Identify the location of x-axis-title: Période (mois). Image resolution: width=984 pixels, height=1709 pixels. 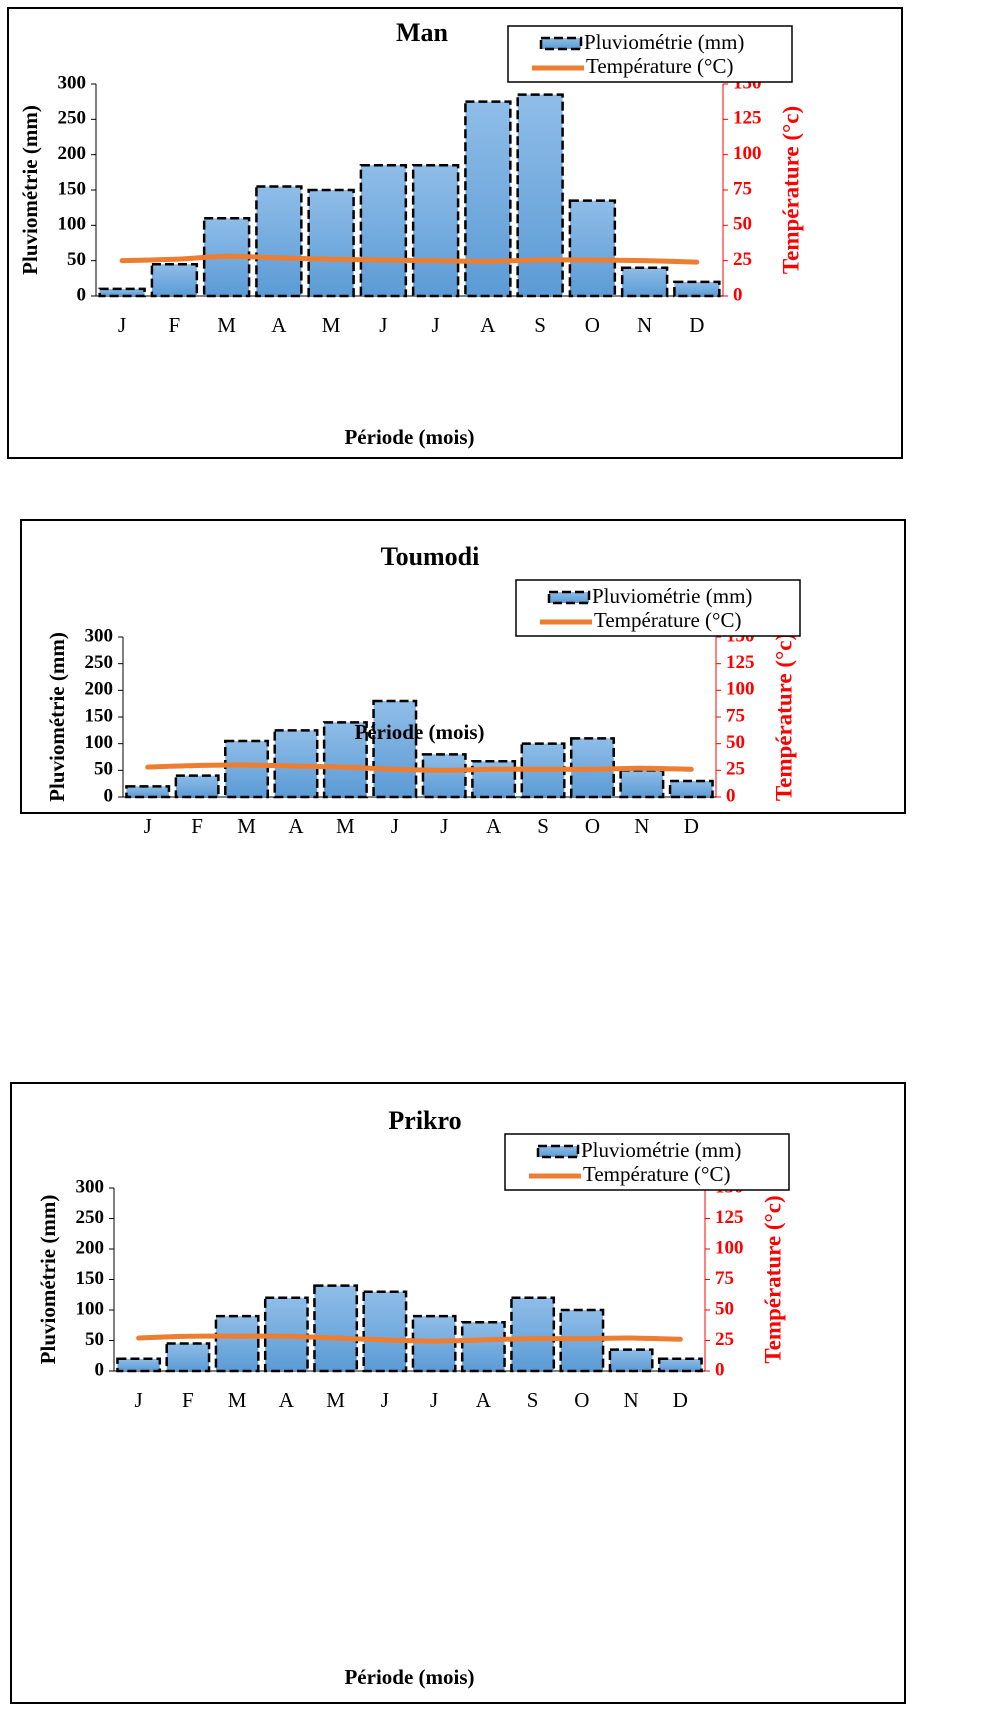
(419, 732).